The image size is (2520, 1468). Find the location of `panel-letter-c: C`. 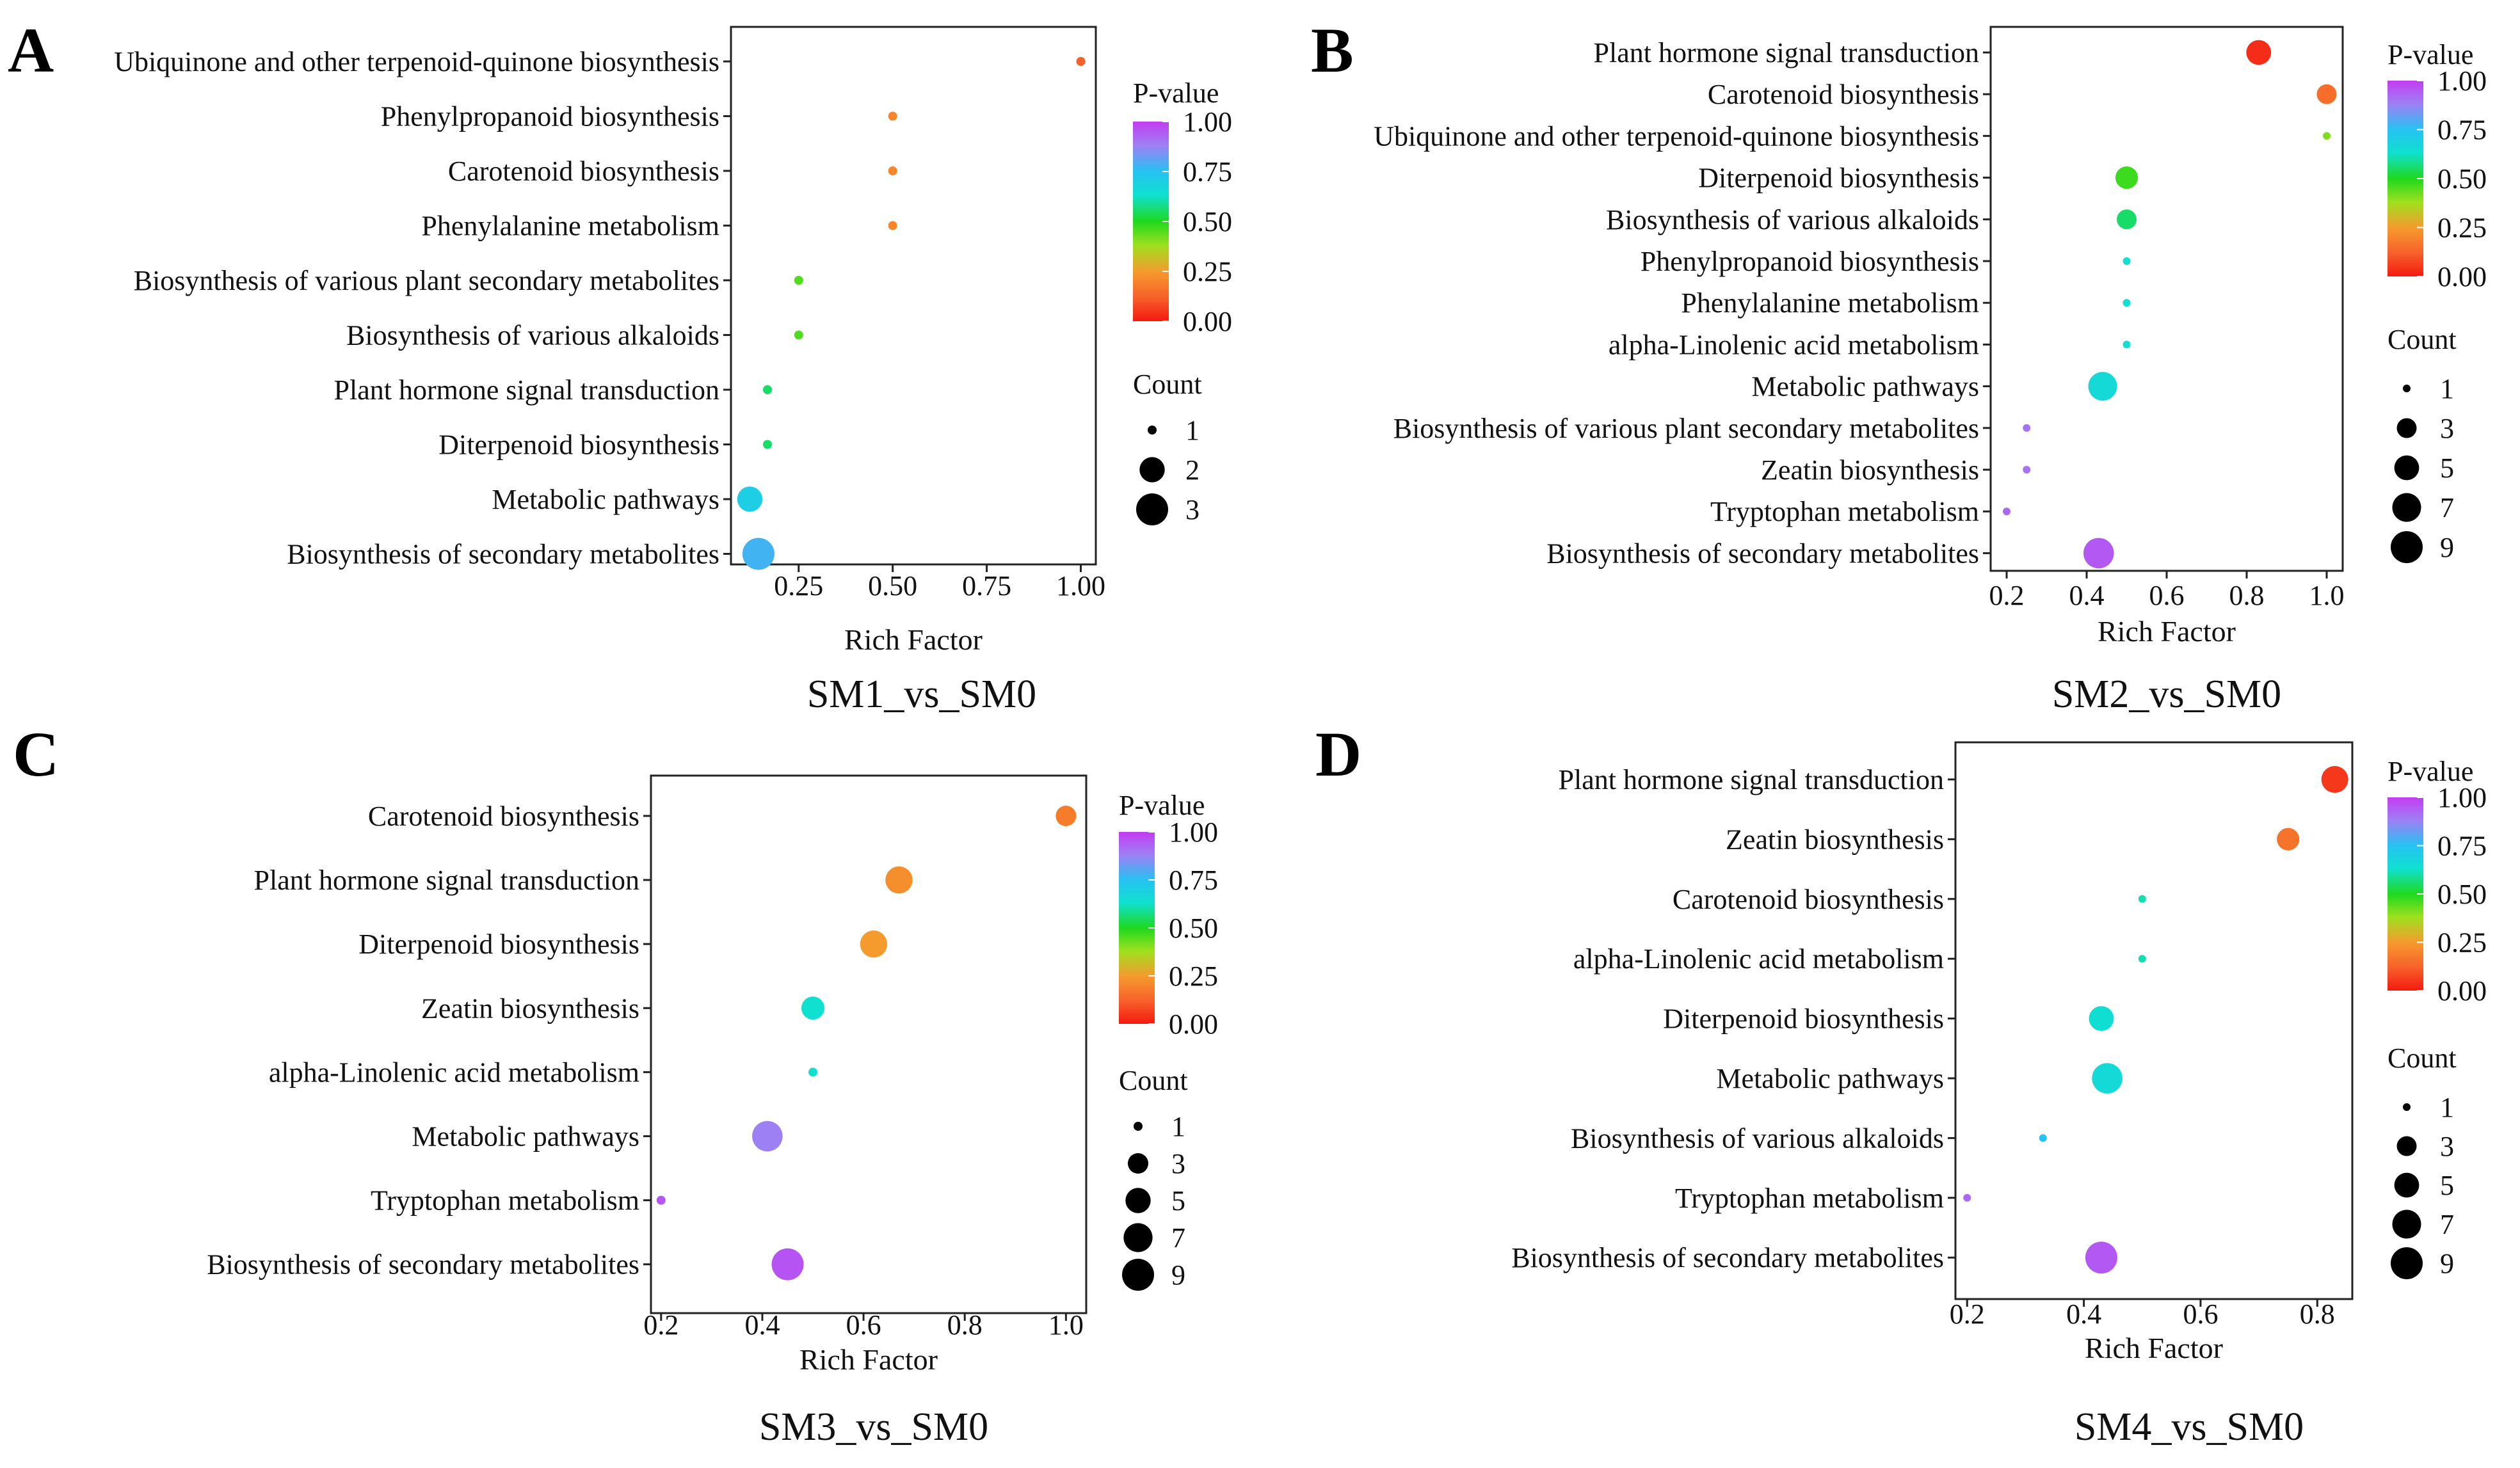

panel-letter-c: C is located at coordinates (36, 754).